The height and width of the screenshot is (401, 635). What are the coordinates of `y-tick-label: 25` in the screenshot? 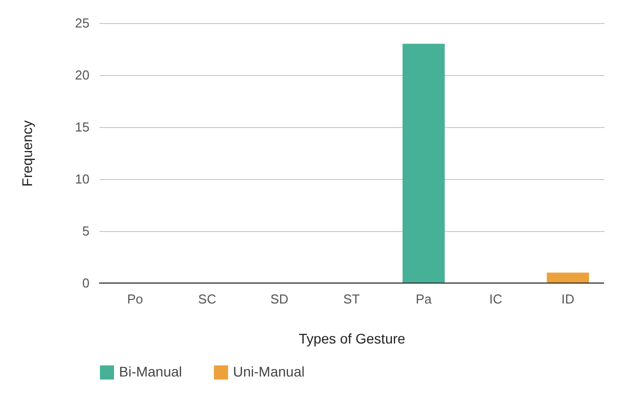 It's located at (82, 23).